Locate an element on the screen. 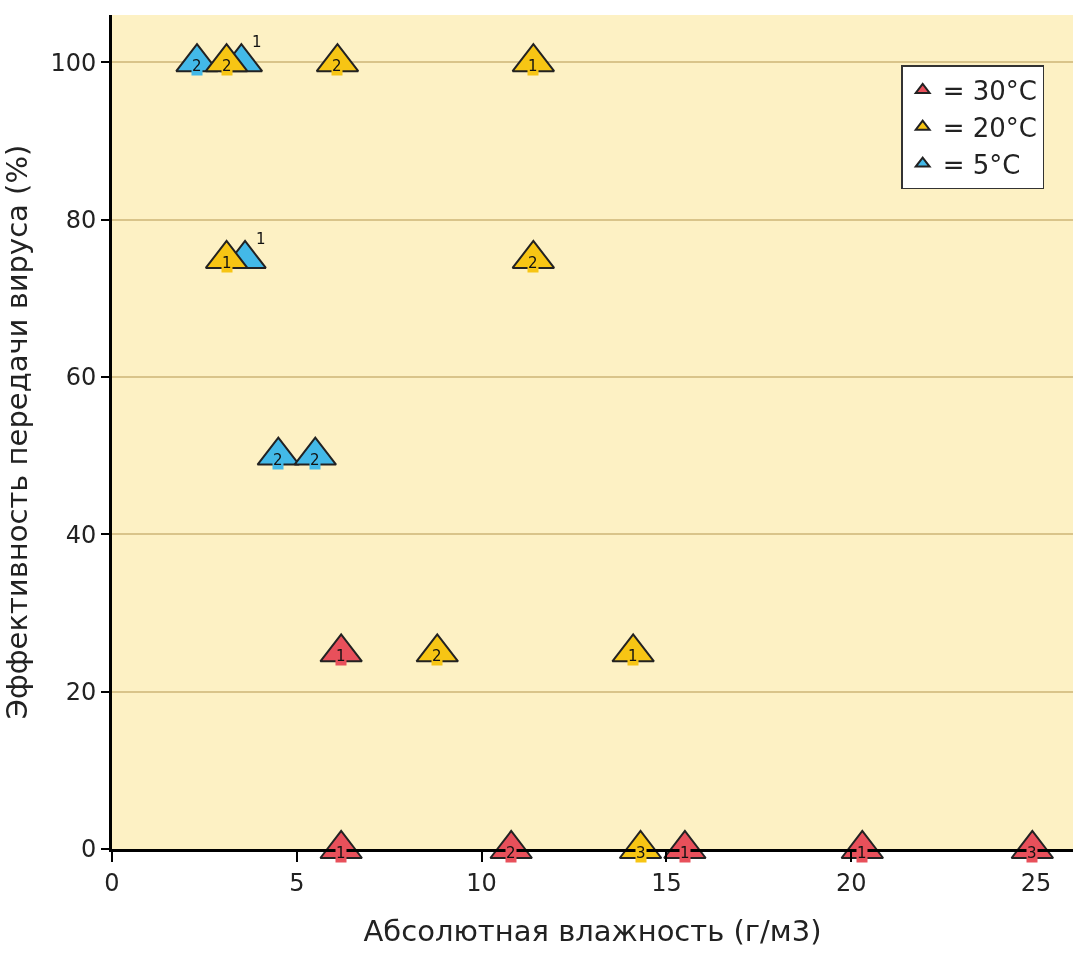  y-tick-label: 40 is located at coordinates (81, 534).